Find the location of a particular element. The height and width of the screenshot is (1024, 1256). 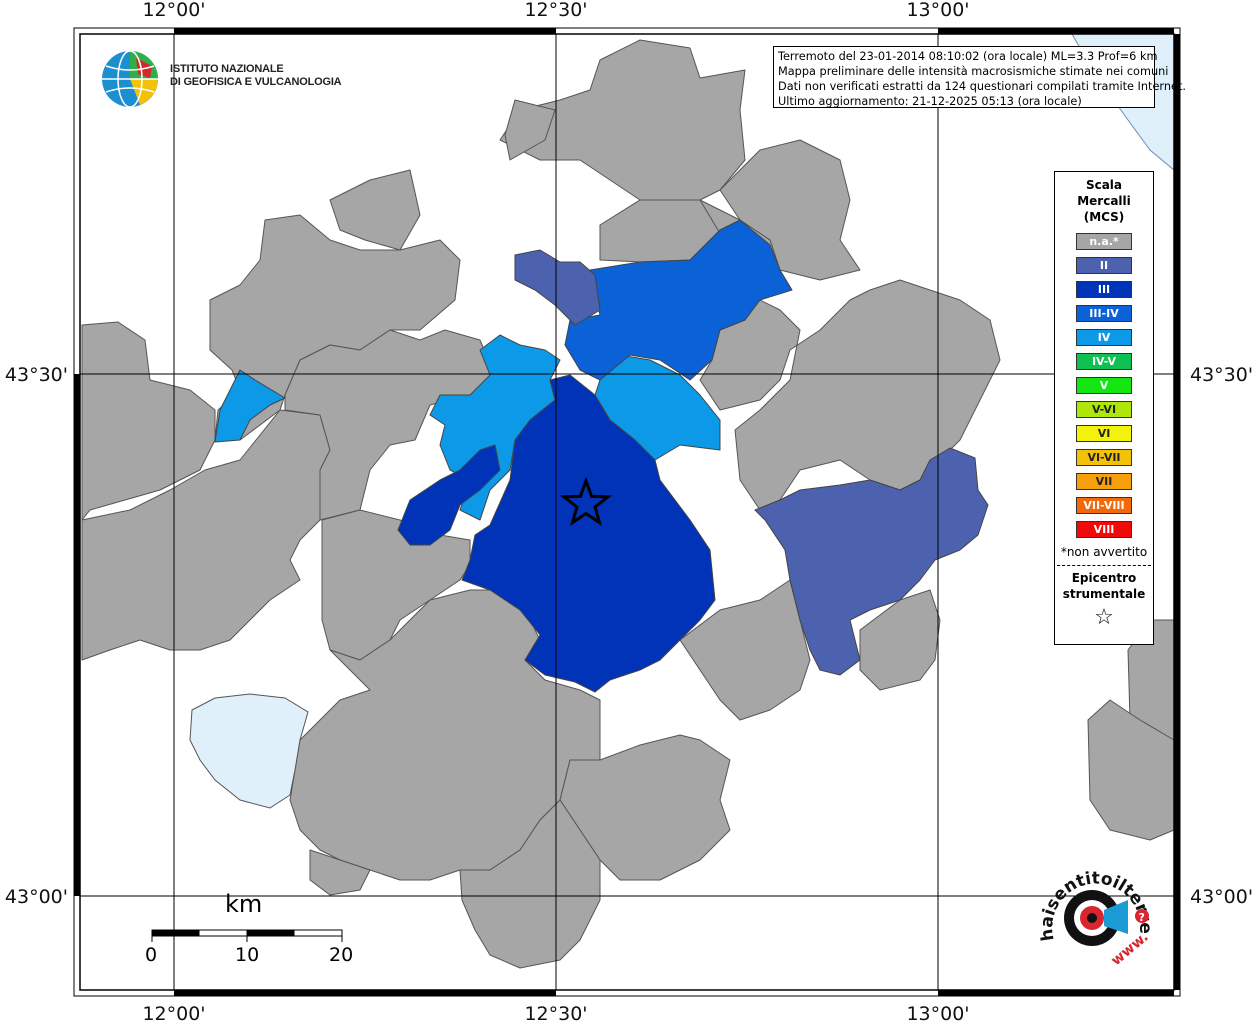

ingv-line-2: DI GEOFISICA E VULCANOLOGIA is located at coordinates (256, 82).